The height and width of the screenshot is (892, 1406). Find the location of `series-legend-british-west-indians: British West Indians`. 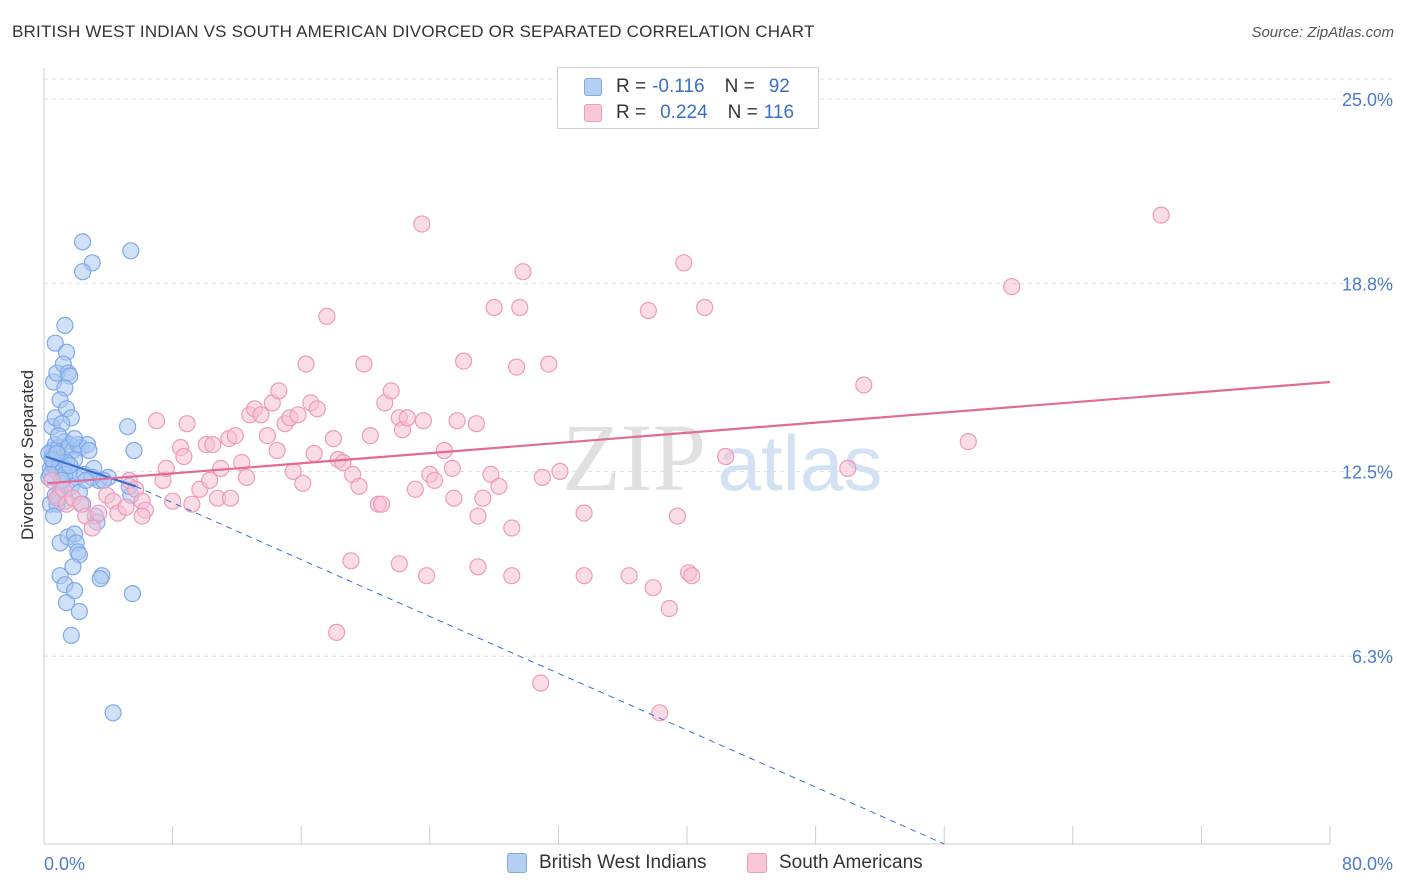

series-legend-british-west-indians: British West Indians is located at coordinates (607, 863).